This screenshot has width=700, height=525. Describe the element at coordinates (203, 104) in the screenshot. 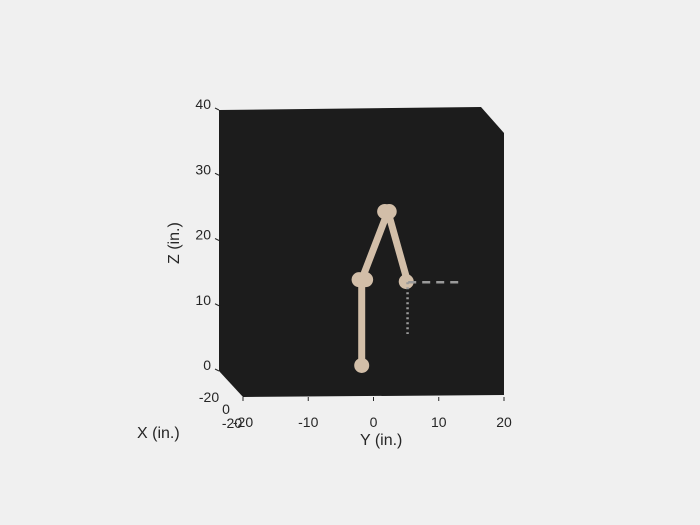

I see `z-tick-label: 40` at that location.